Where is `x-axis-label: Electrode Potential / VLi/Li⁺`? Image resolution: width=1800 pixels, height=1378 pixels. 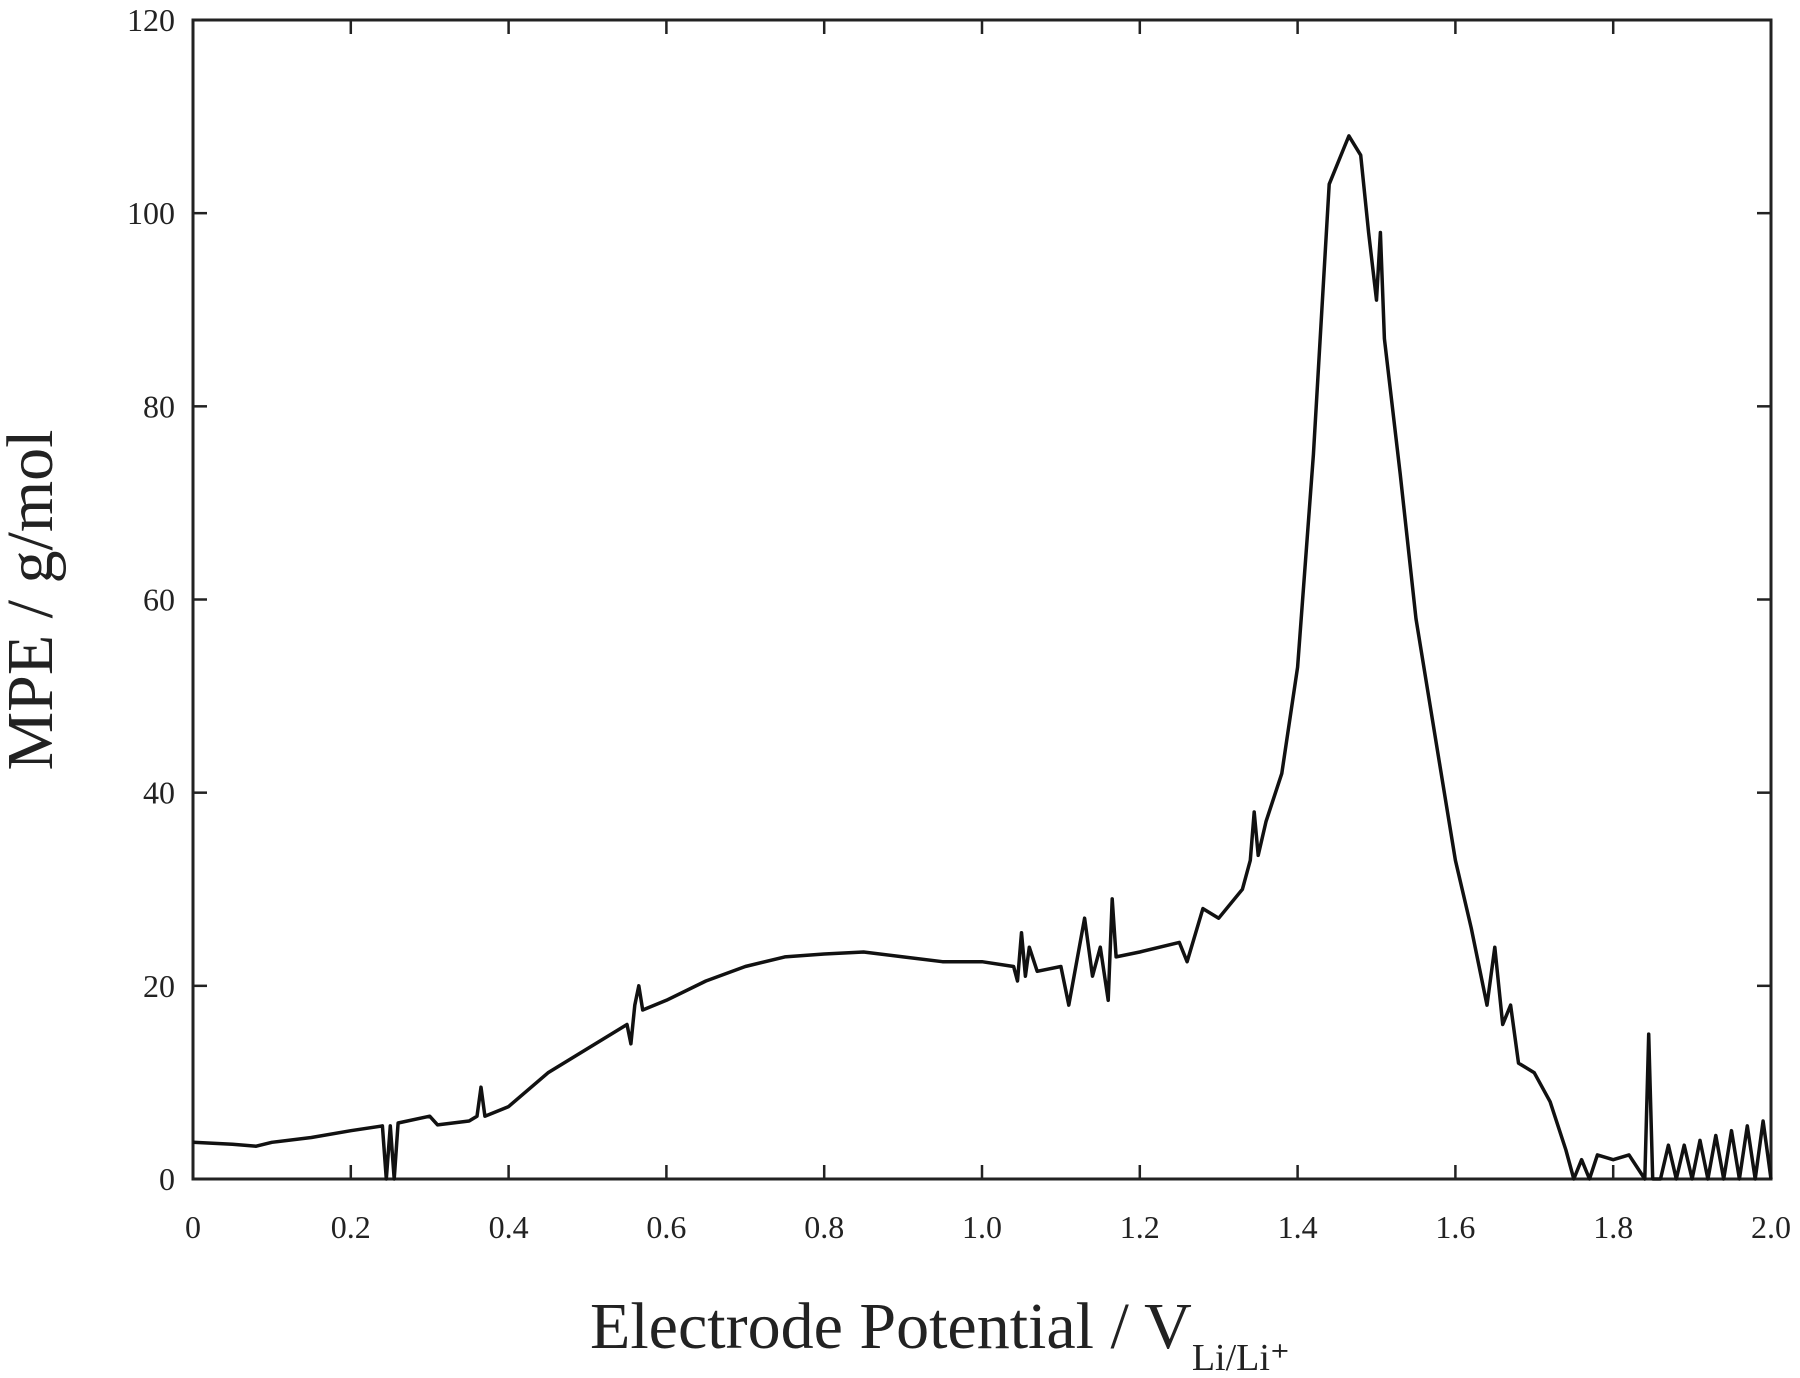
x-axis-label: Electrode Potential / VLi/Li⁺ is located at coordinates (940, 1334).